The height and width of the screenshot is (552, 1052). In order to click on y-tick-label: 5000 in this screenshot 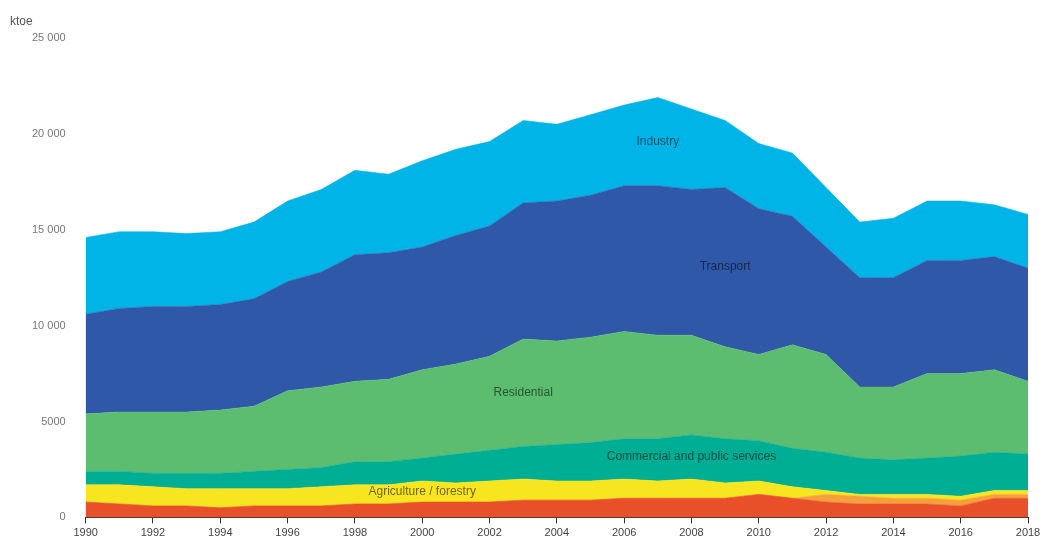, I will do `click(53, 420)`.